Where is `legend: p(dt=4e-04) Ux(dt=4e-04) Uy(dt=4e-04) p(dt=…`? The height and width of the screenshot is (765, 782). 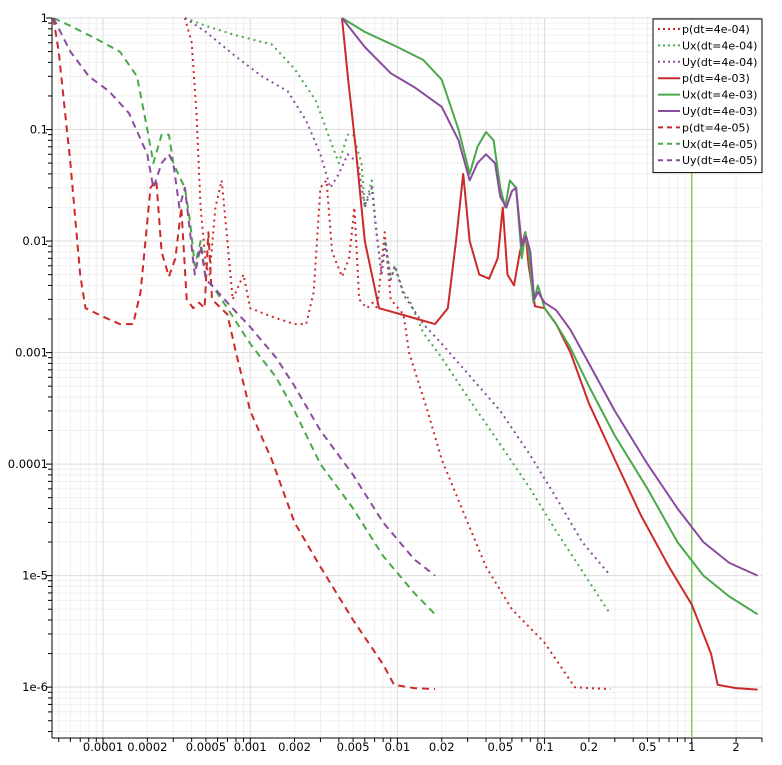 legend: p(dt=4e-04) Ux(dt=4e-04) Uy(dt=4e-04) p(dt=… is located at coordinates (707, 96).